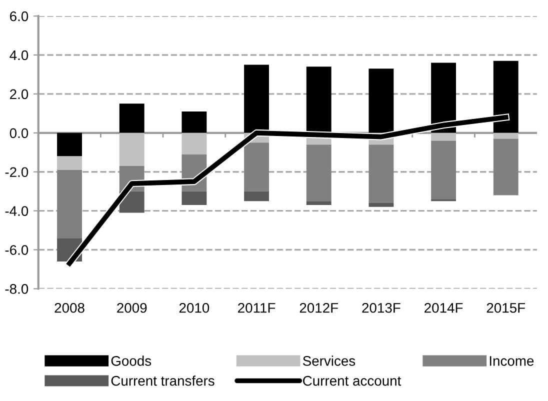  Describe the element at coordinates (512, 361) in the screenshot. I see `legend-label: Income` at that location.